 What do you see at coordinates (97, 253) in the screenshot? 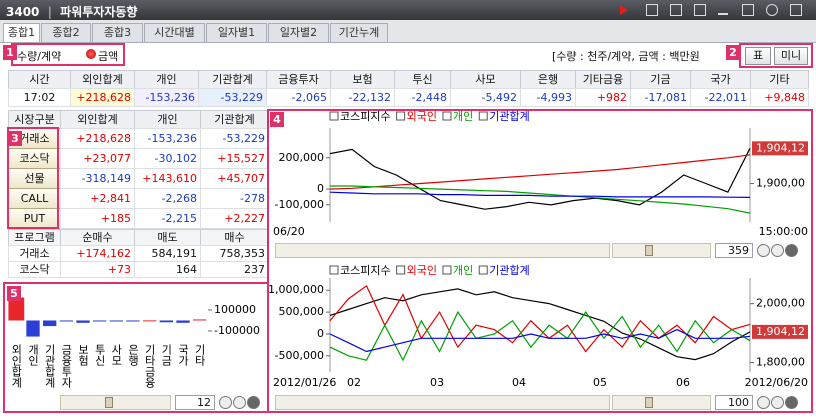
I see `table-cell: +174,162` at bounding box center [97, 253].